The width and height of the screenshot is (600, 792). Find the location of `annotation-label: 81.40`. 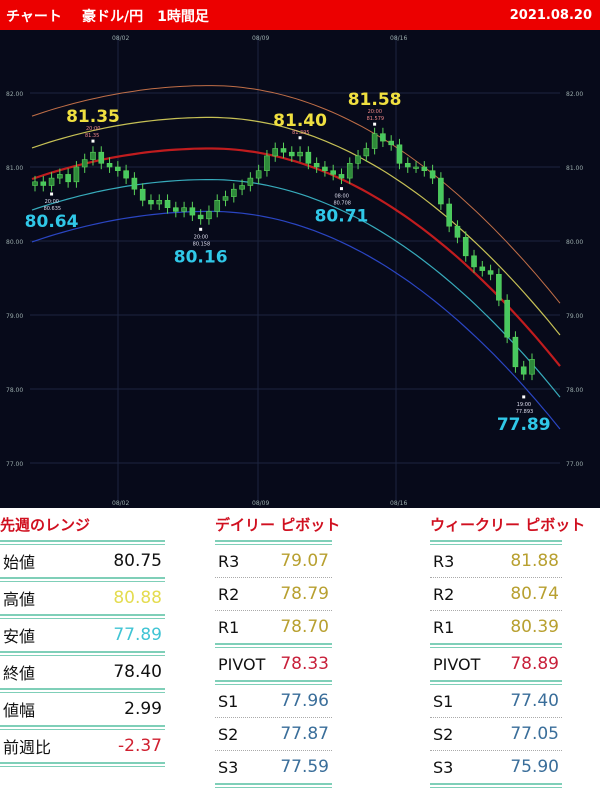

annotation-label: 81.40 is located at coordinates (300, 121).